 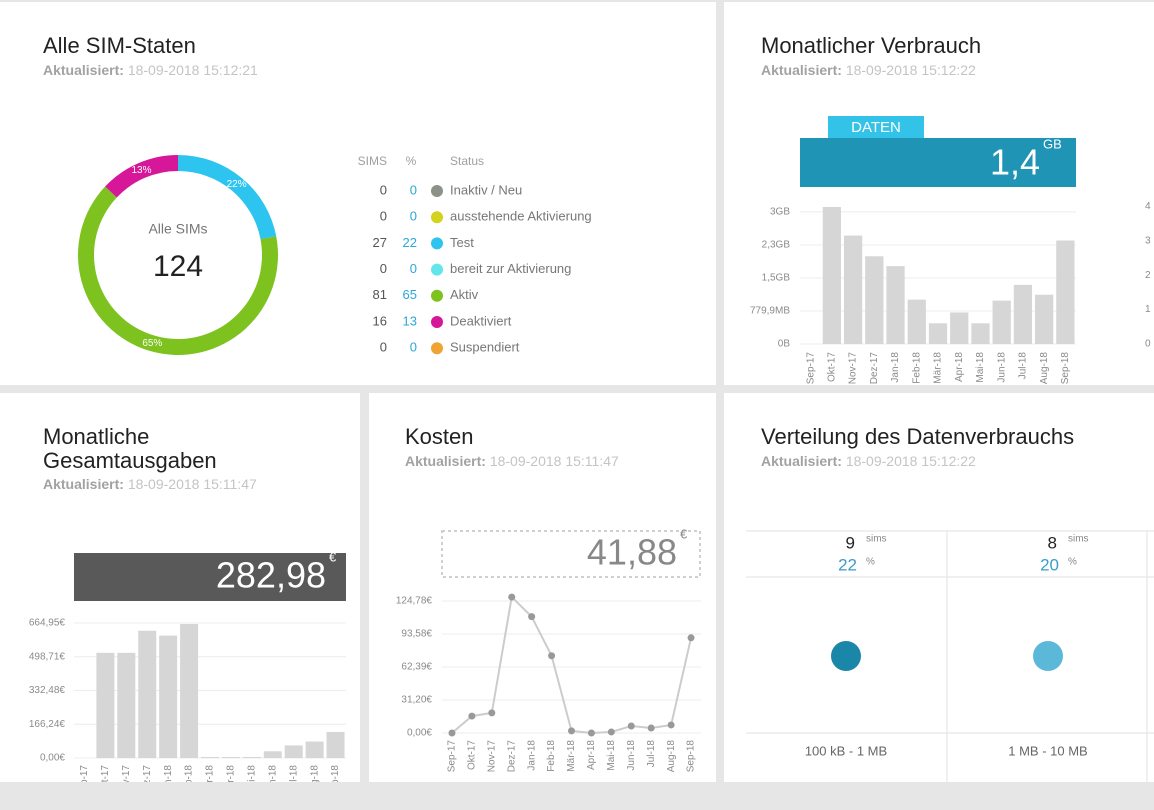 I want to click on legend-label: Inaktiv / Neu, so click(x=486, y=189).